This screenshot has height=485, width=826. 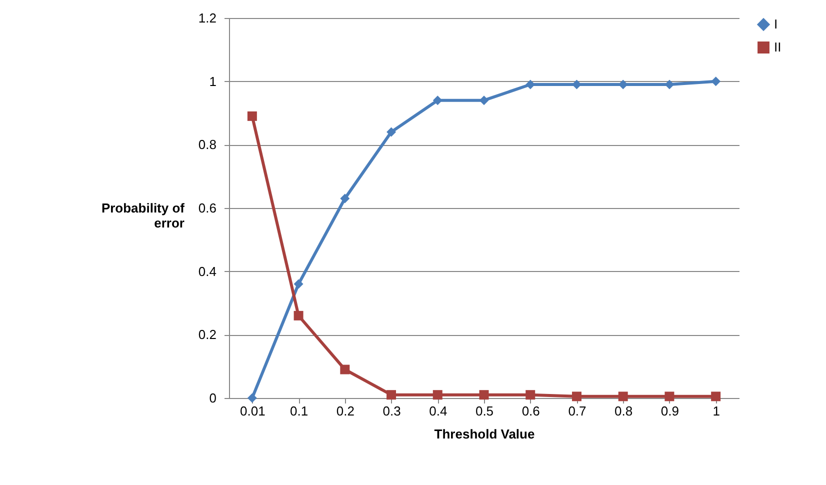 What do you see at coordinates (716, 411) in the screenshot?
I see `x-tick-label: 1` at bounding box center [716, 411].